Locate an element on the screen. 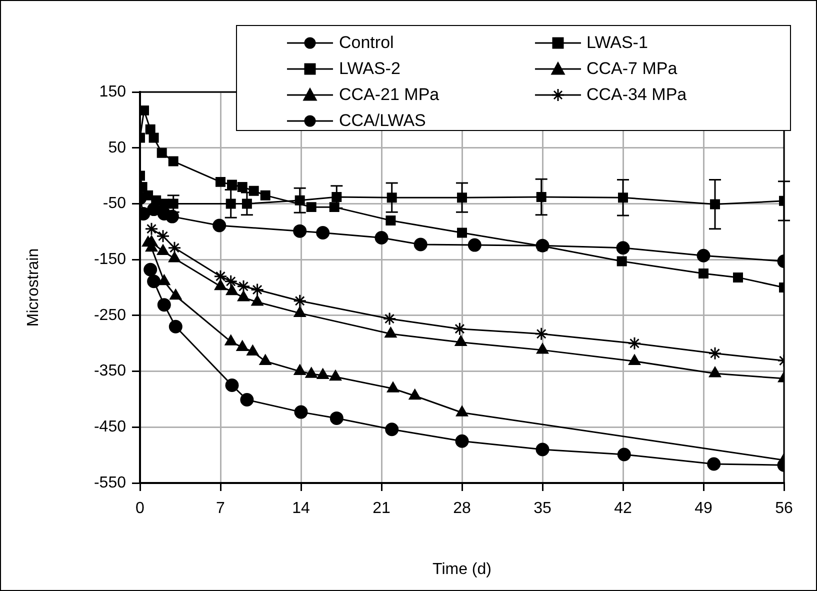 Image resolution: width=817 pixels, height=591 pixels. y-tick-label: 150 is located at coordinates (112, 91).